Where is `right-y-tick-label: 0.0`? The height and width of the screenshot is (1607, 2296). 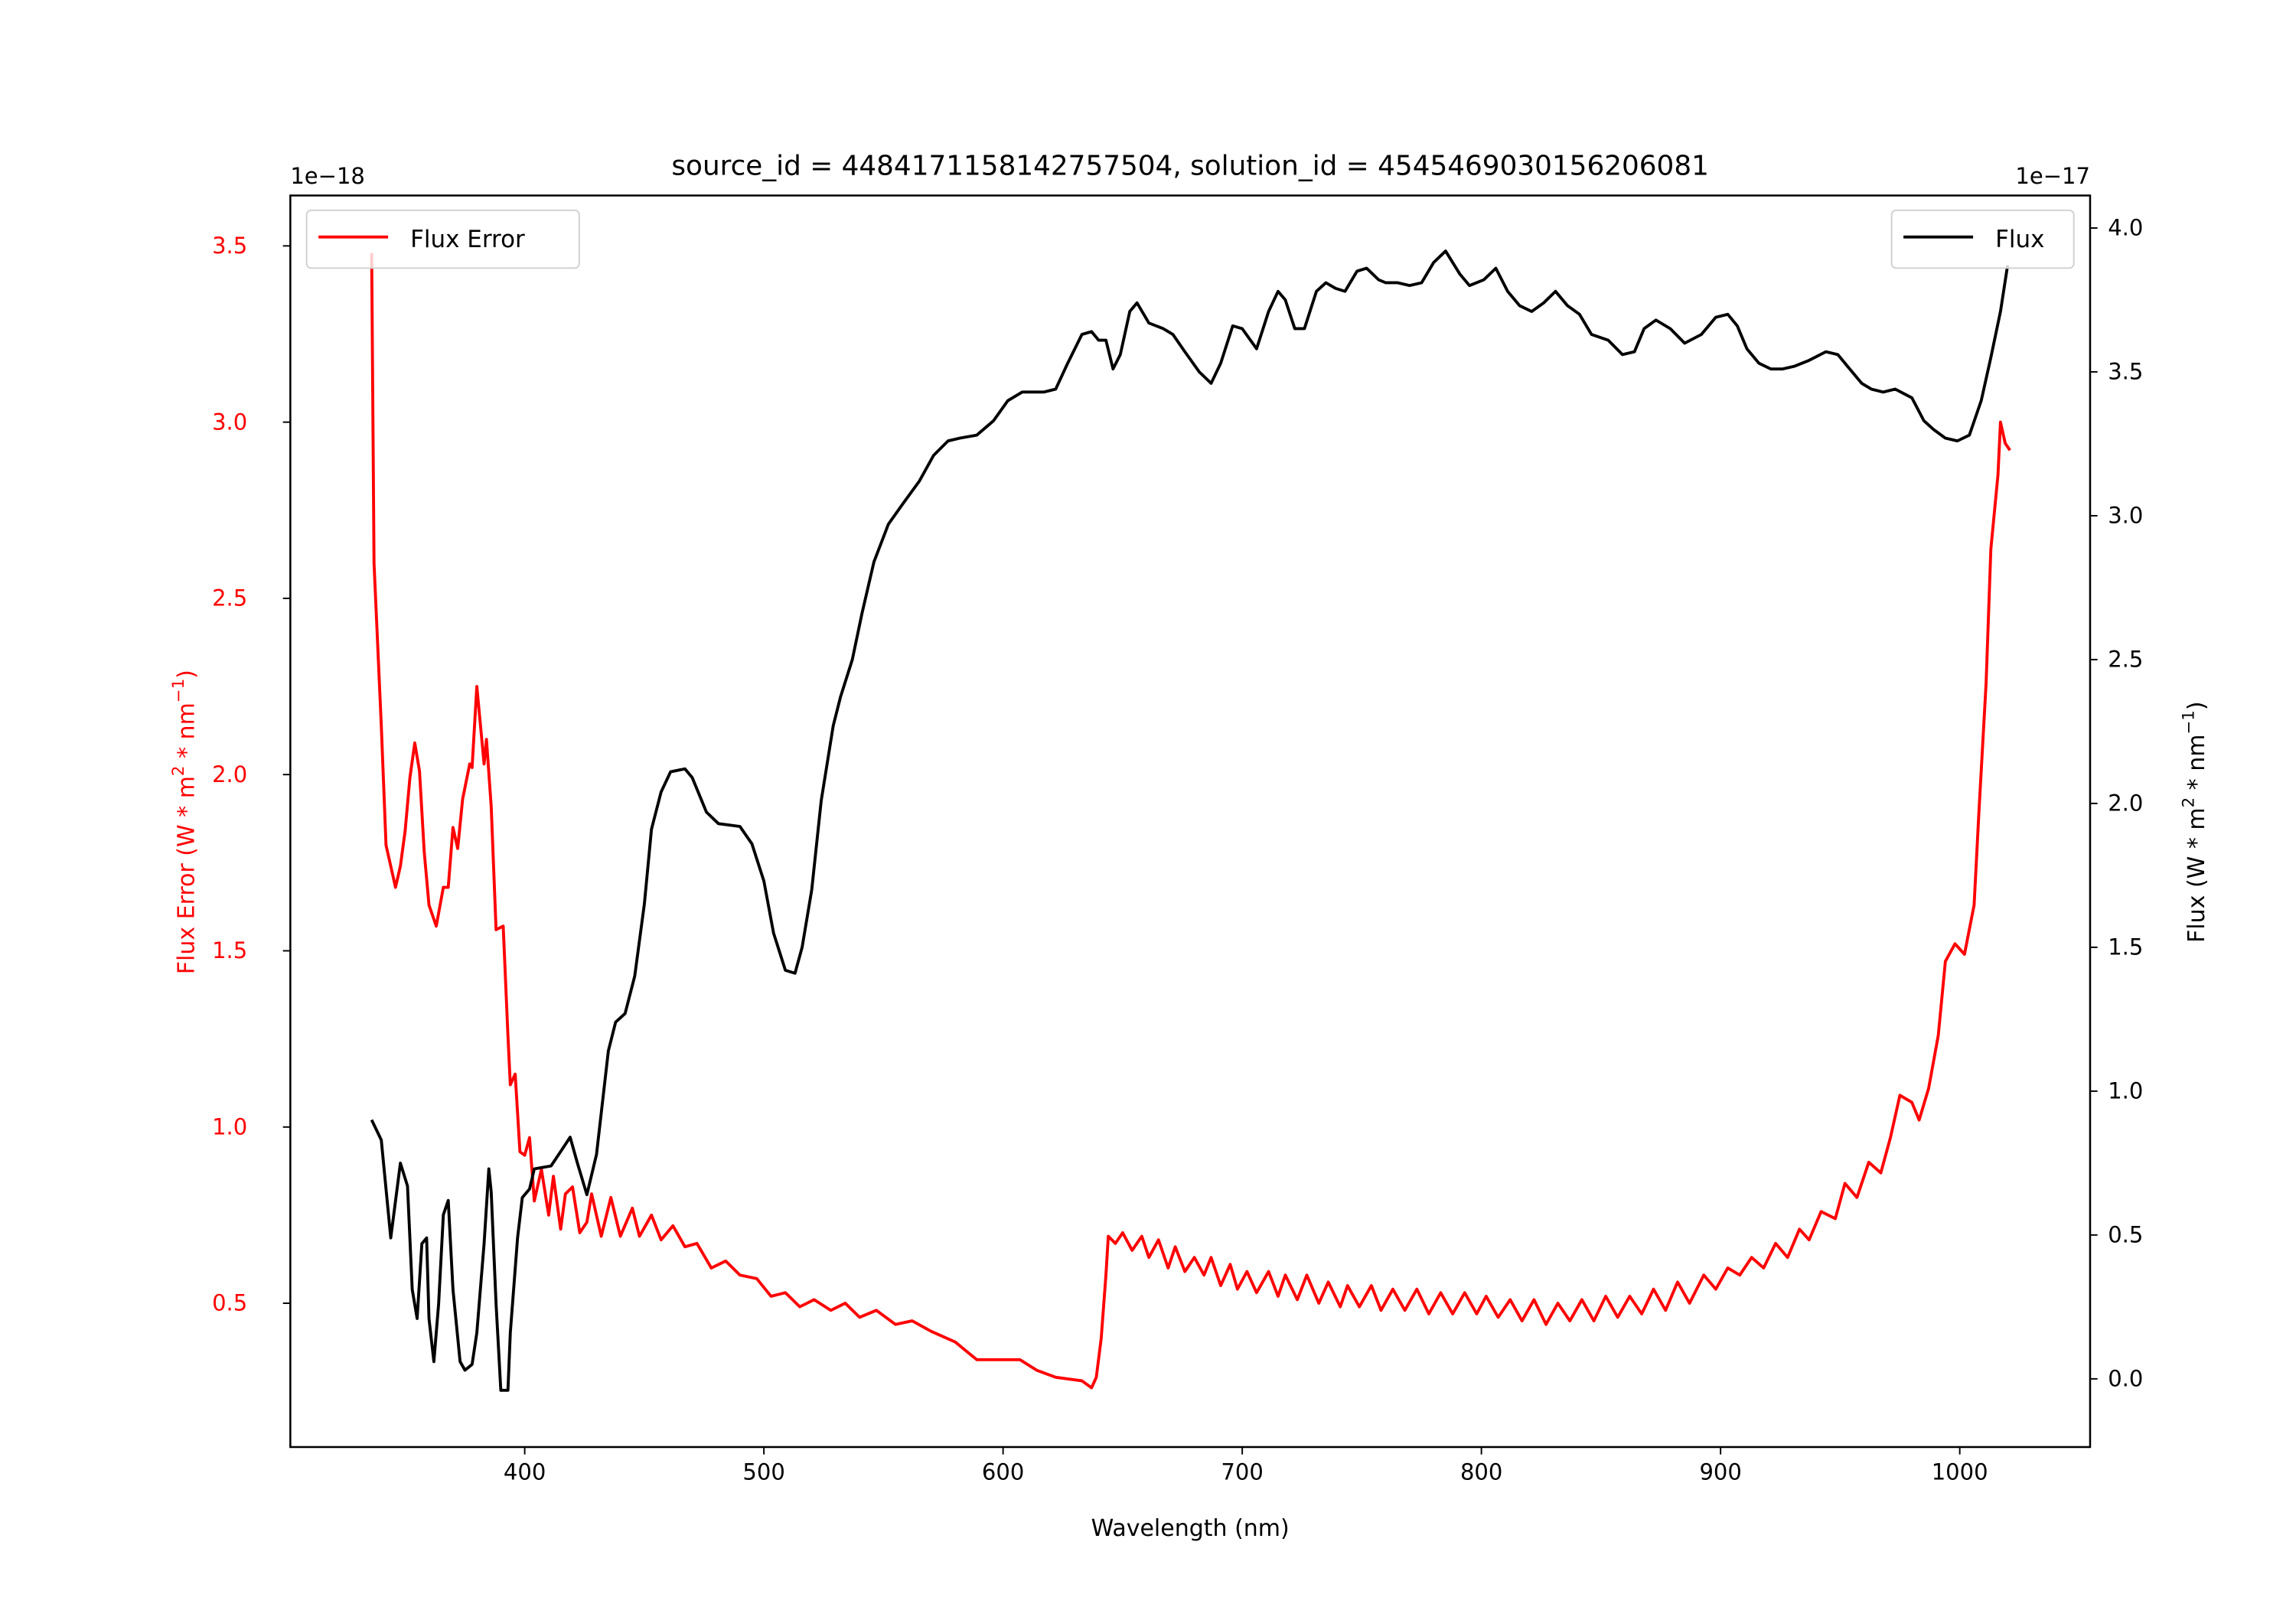 right-y-tick-label: 0.0 is located at coordinates (2125, 1379).